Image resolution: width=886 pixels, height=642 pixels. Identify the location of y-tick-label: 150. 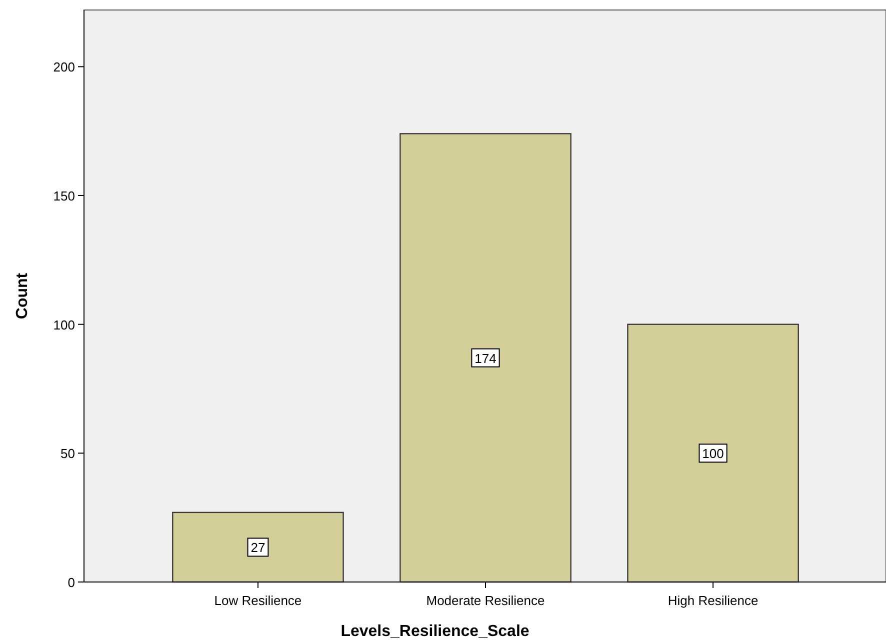
(64, 196).